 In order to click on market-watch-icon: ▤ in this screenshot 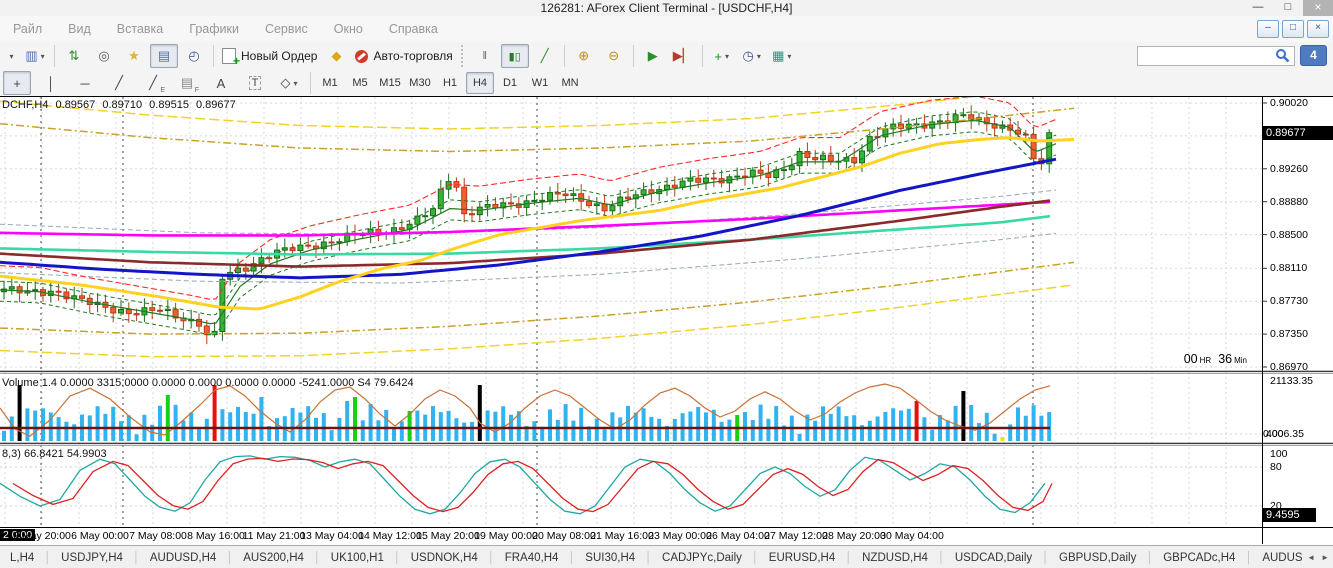, I will do `click(164, 55)`.